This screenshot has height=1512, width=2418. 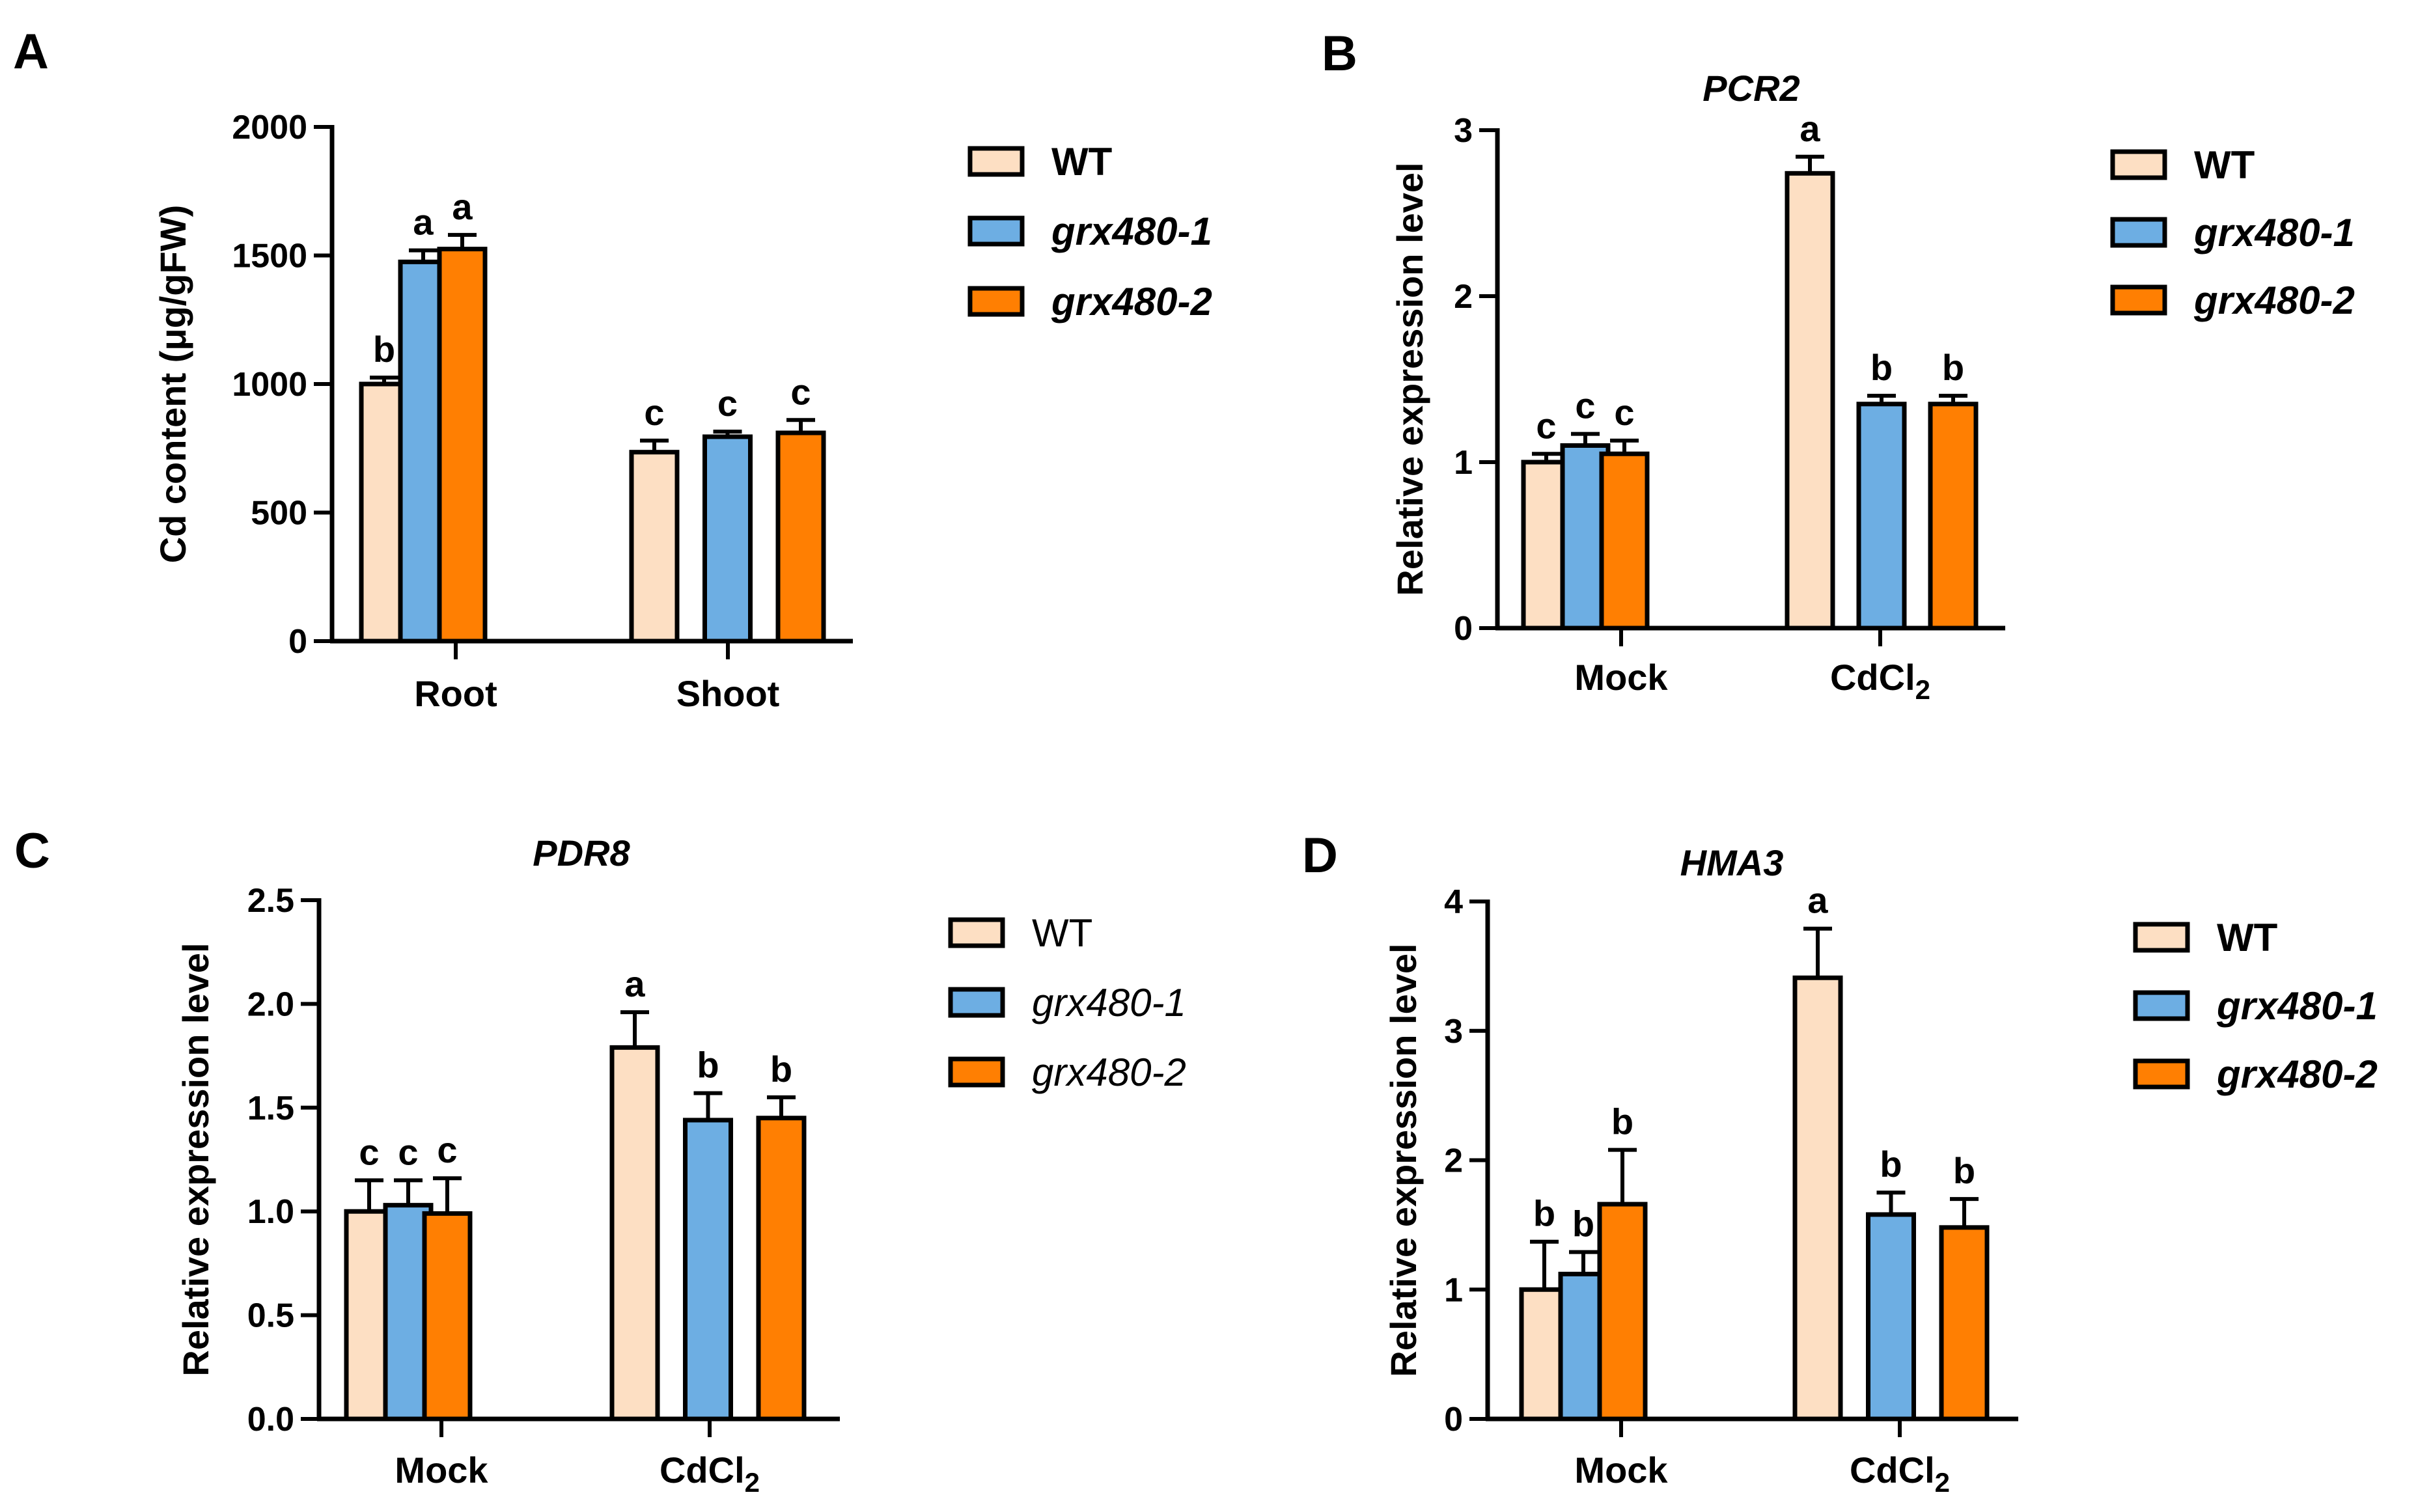 I want to click on sig-letter-wt-cdcl2-c: a, so click(x=634, y=983).